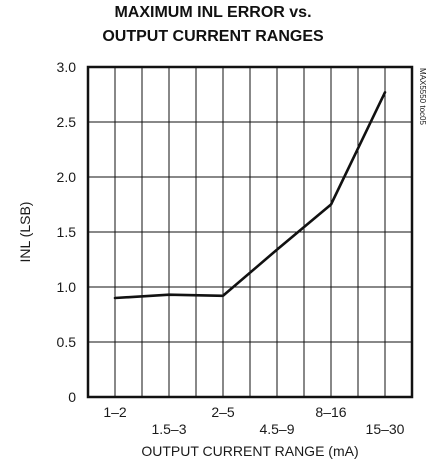 The image size is (426, 463). I want to click on chart-title-line-1: MAXIMUM INL ERROR vs., so click(213, 12).